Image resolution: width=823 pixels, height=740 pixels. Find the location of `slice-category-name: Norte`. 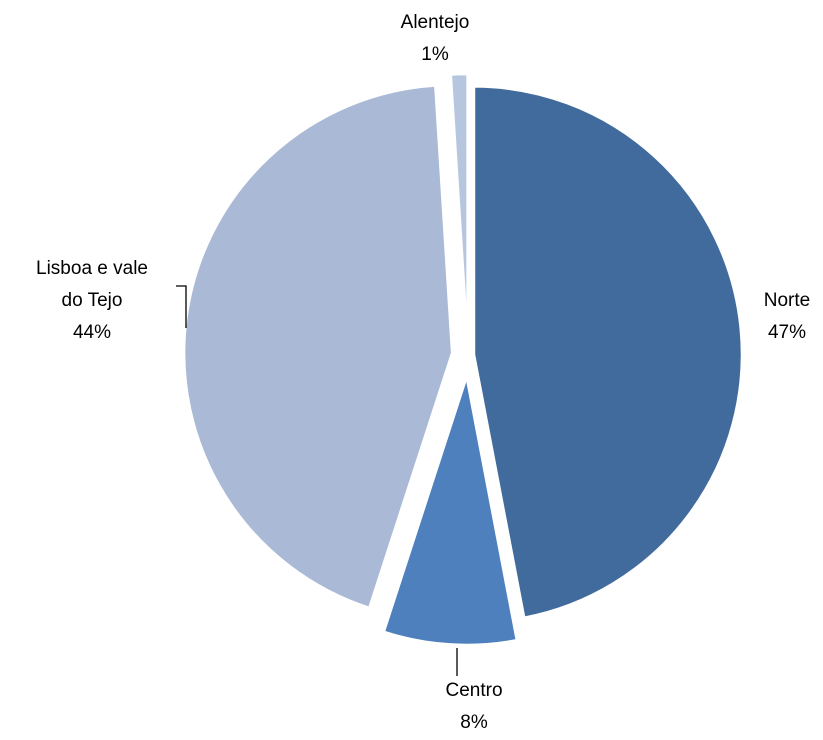

slice-category-name: Norte is located at coordinates (787, 300).